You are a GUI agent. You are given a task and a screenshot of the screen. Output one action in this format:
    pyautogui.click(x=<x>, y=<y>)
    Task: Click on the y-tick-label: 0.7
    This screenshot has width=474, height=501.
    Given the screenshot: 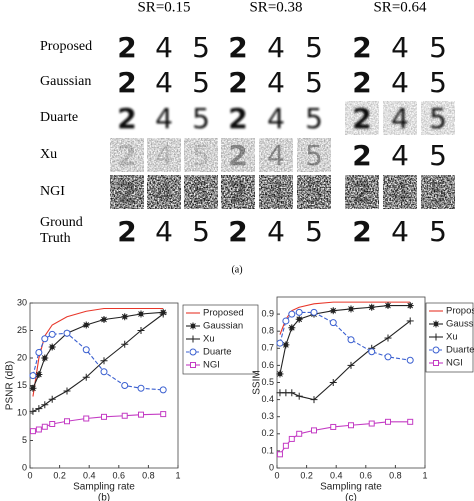 What is the action you would take?
    pyautogui.click(x=267, y=348)
    